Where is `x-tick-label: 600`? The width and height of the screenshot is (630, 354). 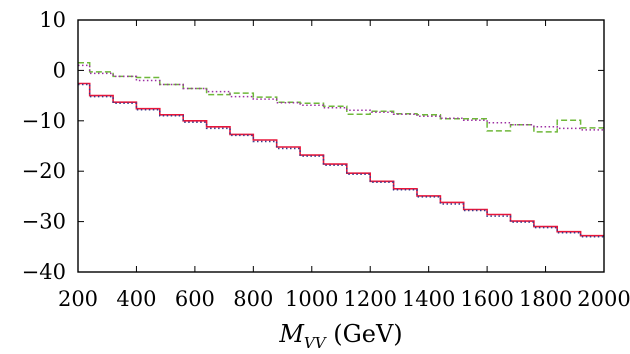 x-tick-label: 600 is located at coordinates (195, 299).